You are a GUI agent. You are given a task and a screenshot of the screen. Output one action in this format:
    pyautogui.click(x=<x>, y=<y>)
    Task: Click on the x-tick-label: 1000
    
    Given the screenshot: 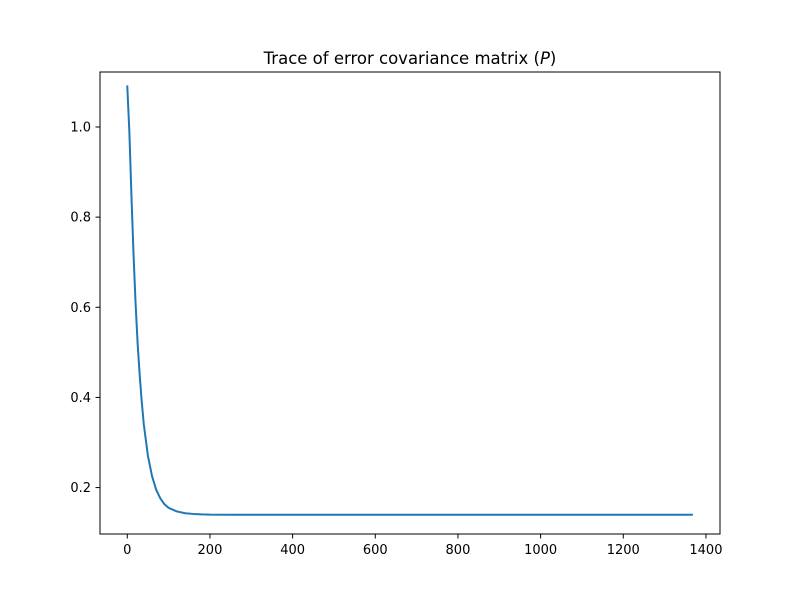 What is the action you would take?
    pyautogui.click(x=540, y=550)
    